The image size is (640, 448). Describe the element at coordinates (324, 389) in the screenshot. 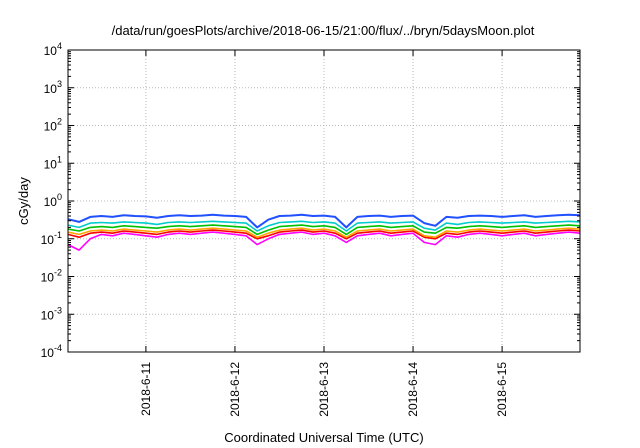

I see `x-tick-label: 2018-6-13` at that location.